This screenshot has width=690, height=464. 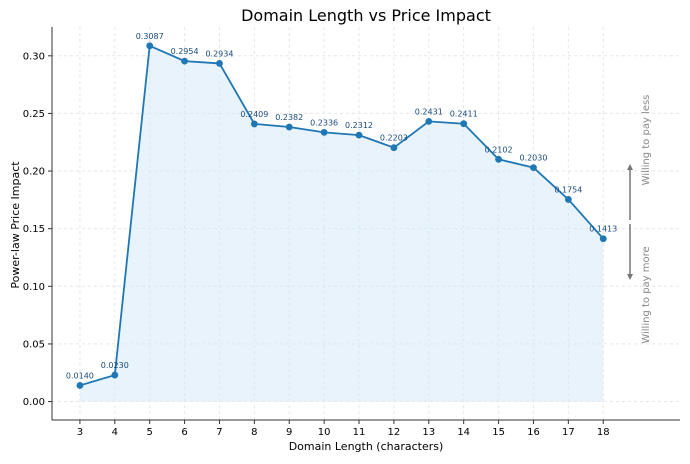 I want to click on data-label: 0.2102, so click(x=499, y=149).